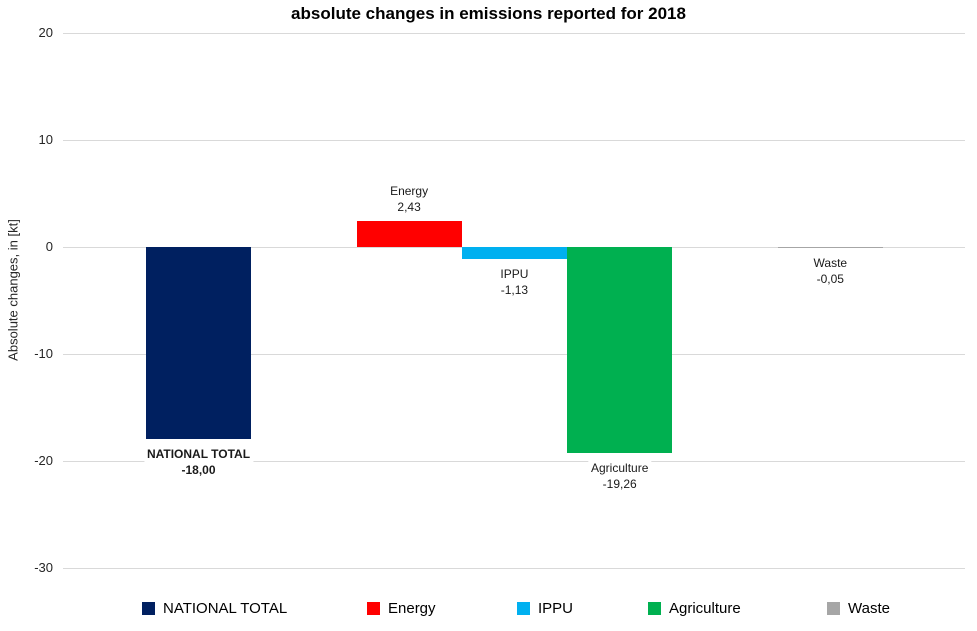 The image size is (977, 631). I want to click on data-label-waste: Waste -0,05, so click(830, 271).